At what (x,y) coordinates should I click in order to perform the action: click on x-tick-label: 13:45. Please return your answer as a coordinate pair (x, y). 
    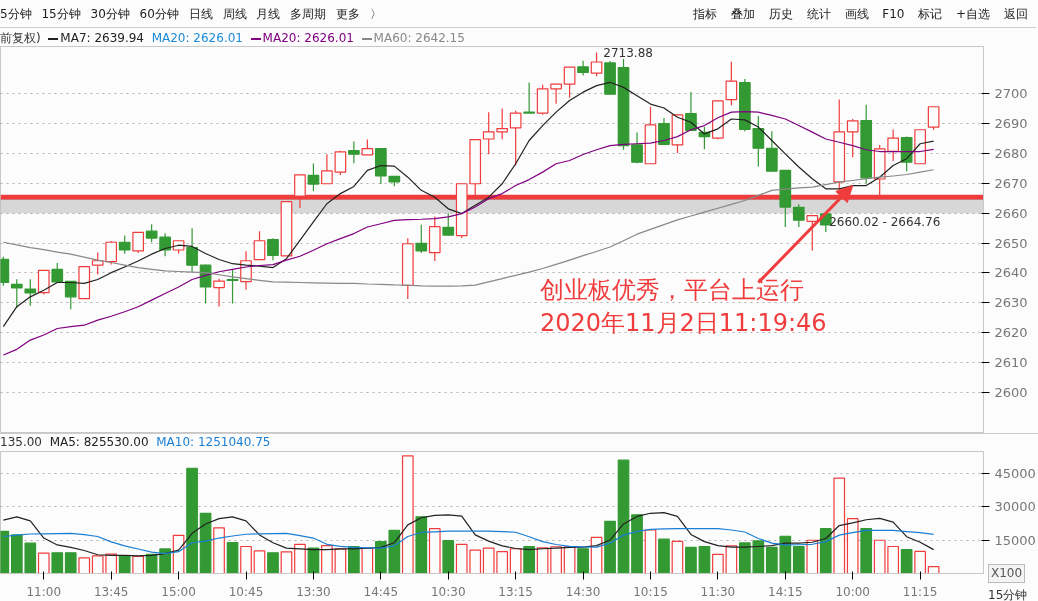
    Looking at the image, I should click on (111, 591).